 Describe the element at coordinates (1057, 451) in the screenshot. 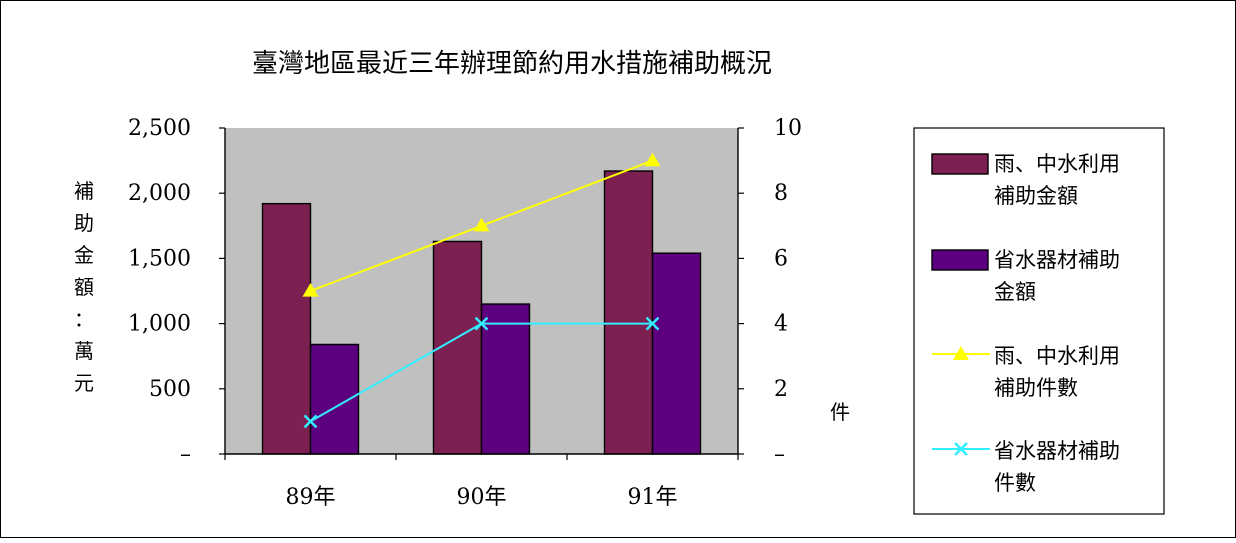

I see `legend-label-4: 省水器材補助` at that location.